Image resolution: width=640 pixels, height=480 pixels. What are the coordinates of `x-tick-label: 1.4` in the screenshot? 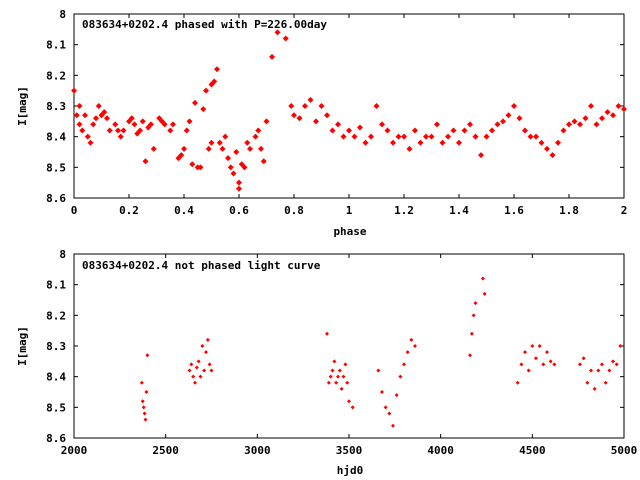 It's located at (459, 210).